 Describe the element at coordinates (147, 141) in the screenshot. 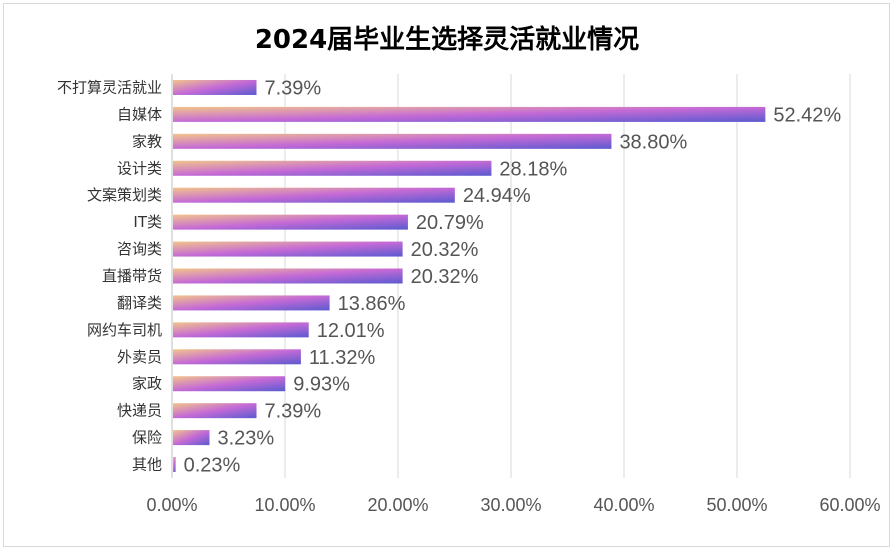

I see `category-label: 家教` at that location.